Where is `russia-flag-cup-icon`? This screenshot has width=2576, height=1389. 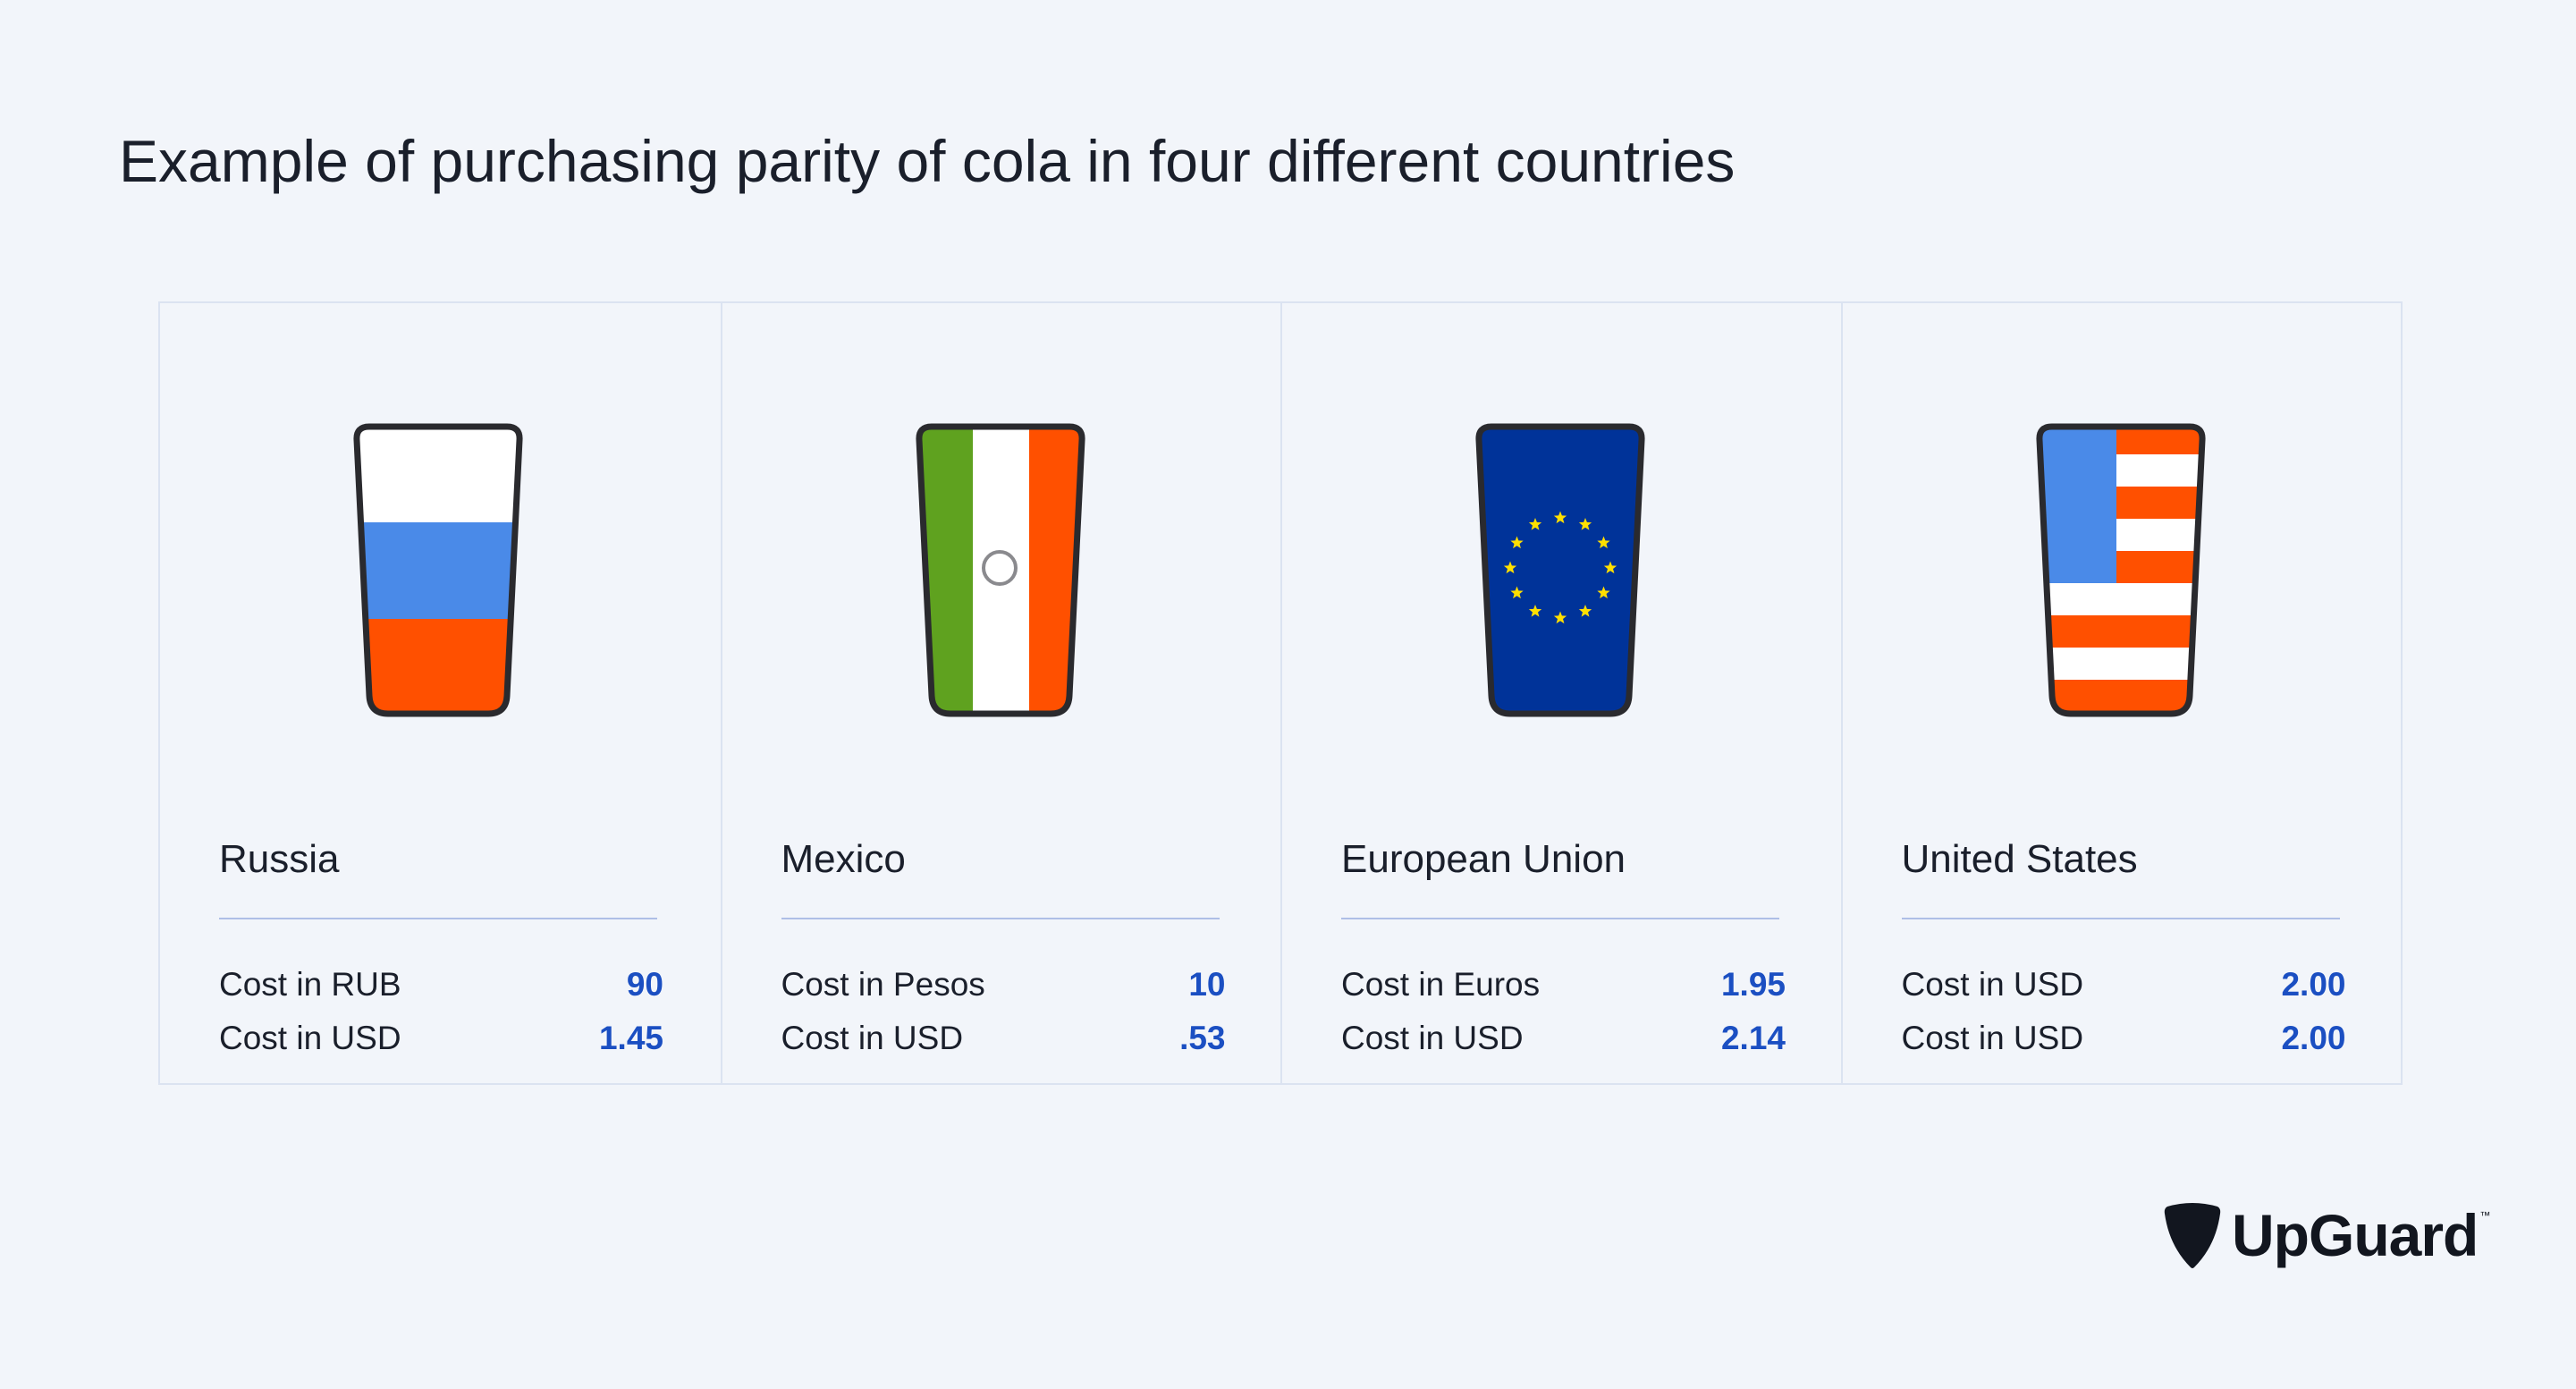
russia-flag-cup-icon is located at coordinates (438, 570).